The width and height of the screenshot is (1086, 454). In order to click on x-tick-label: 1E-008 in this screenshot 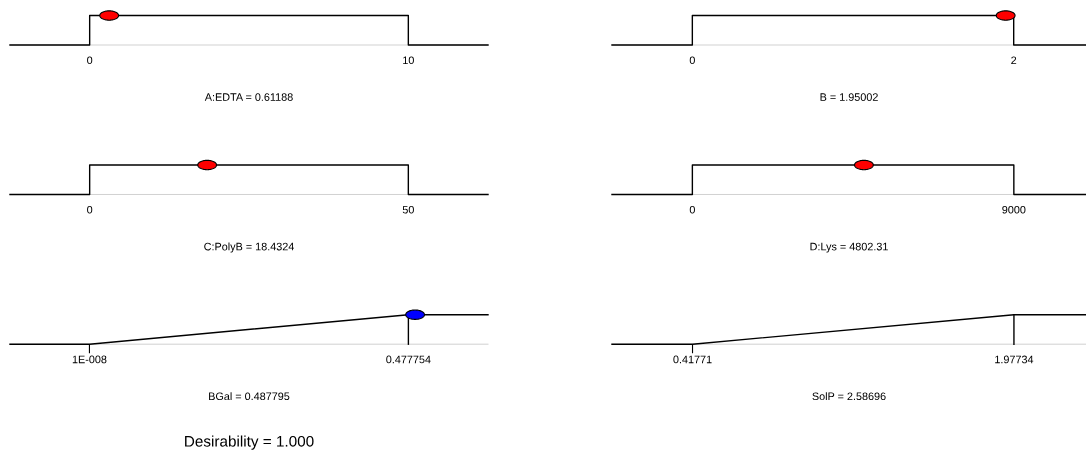, I will do `click(89, 359)`.